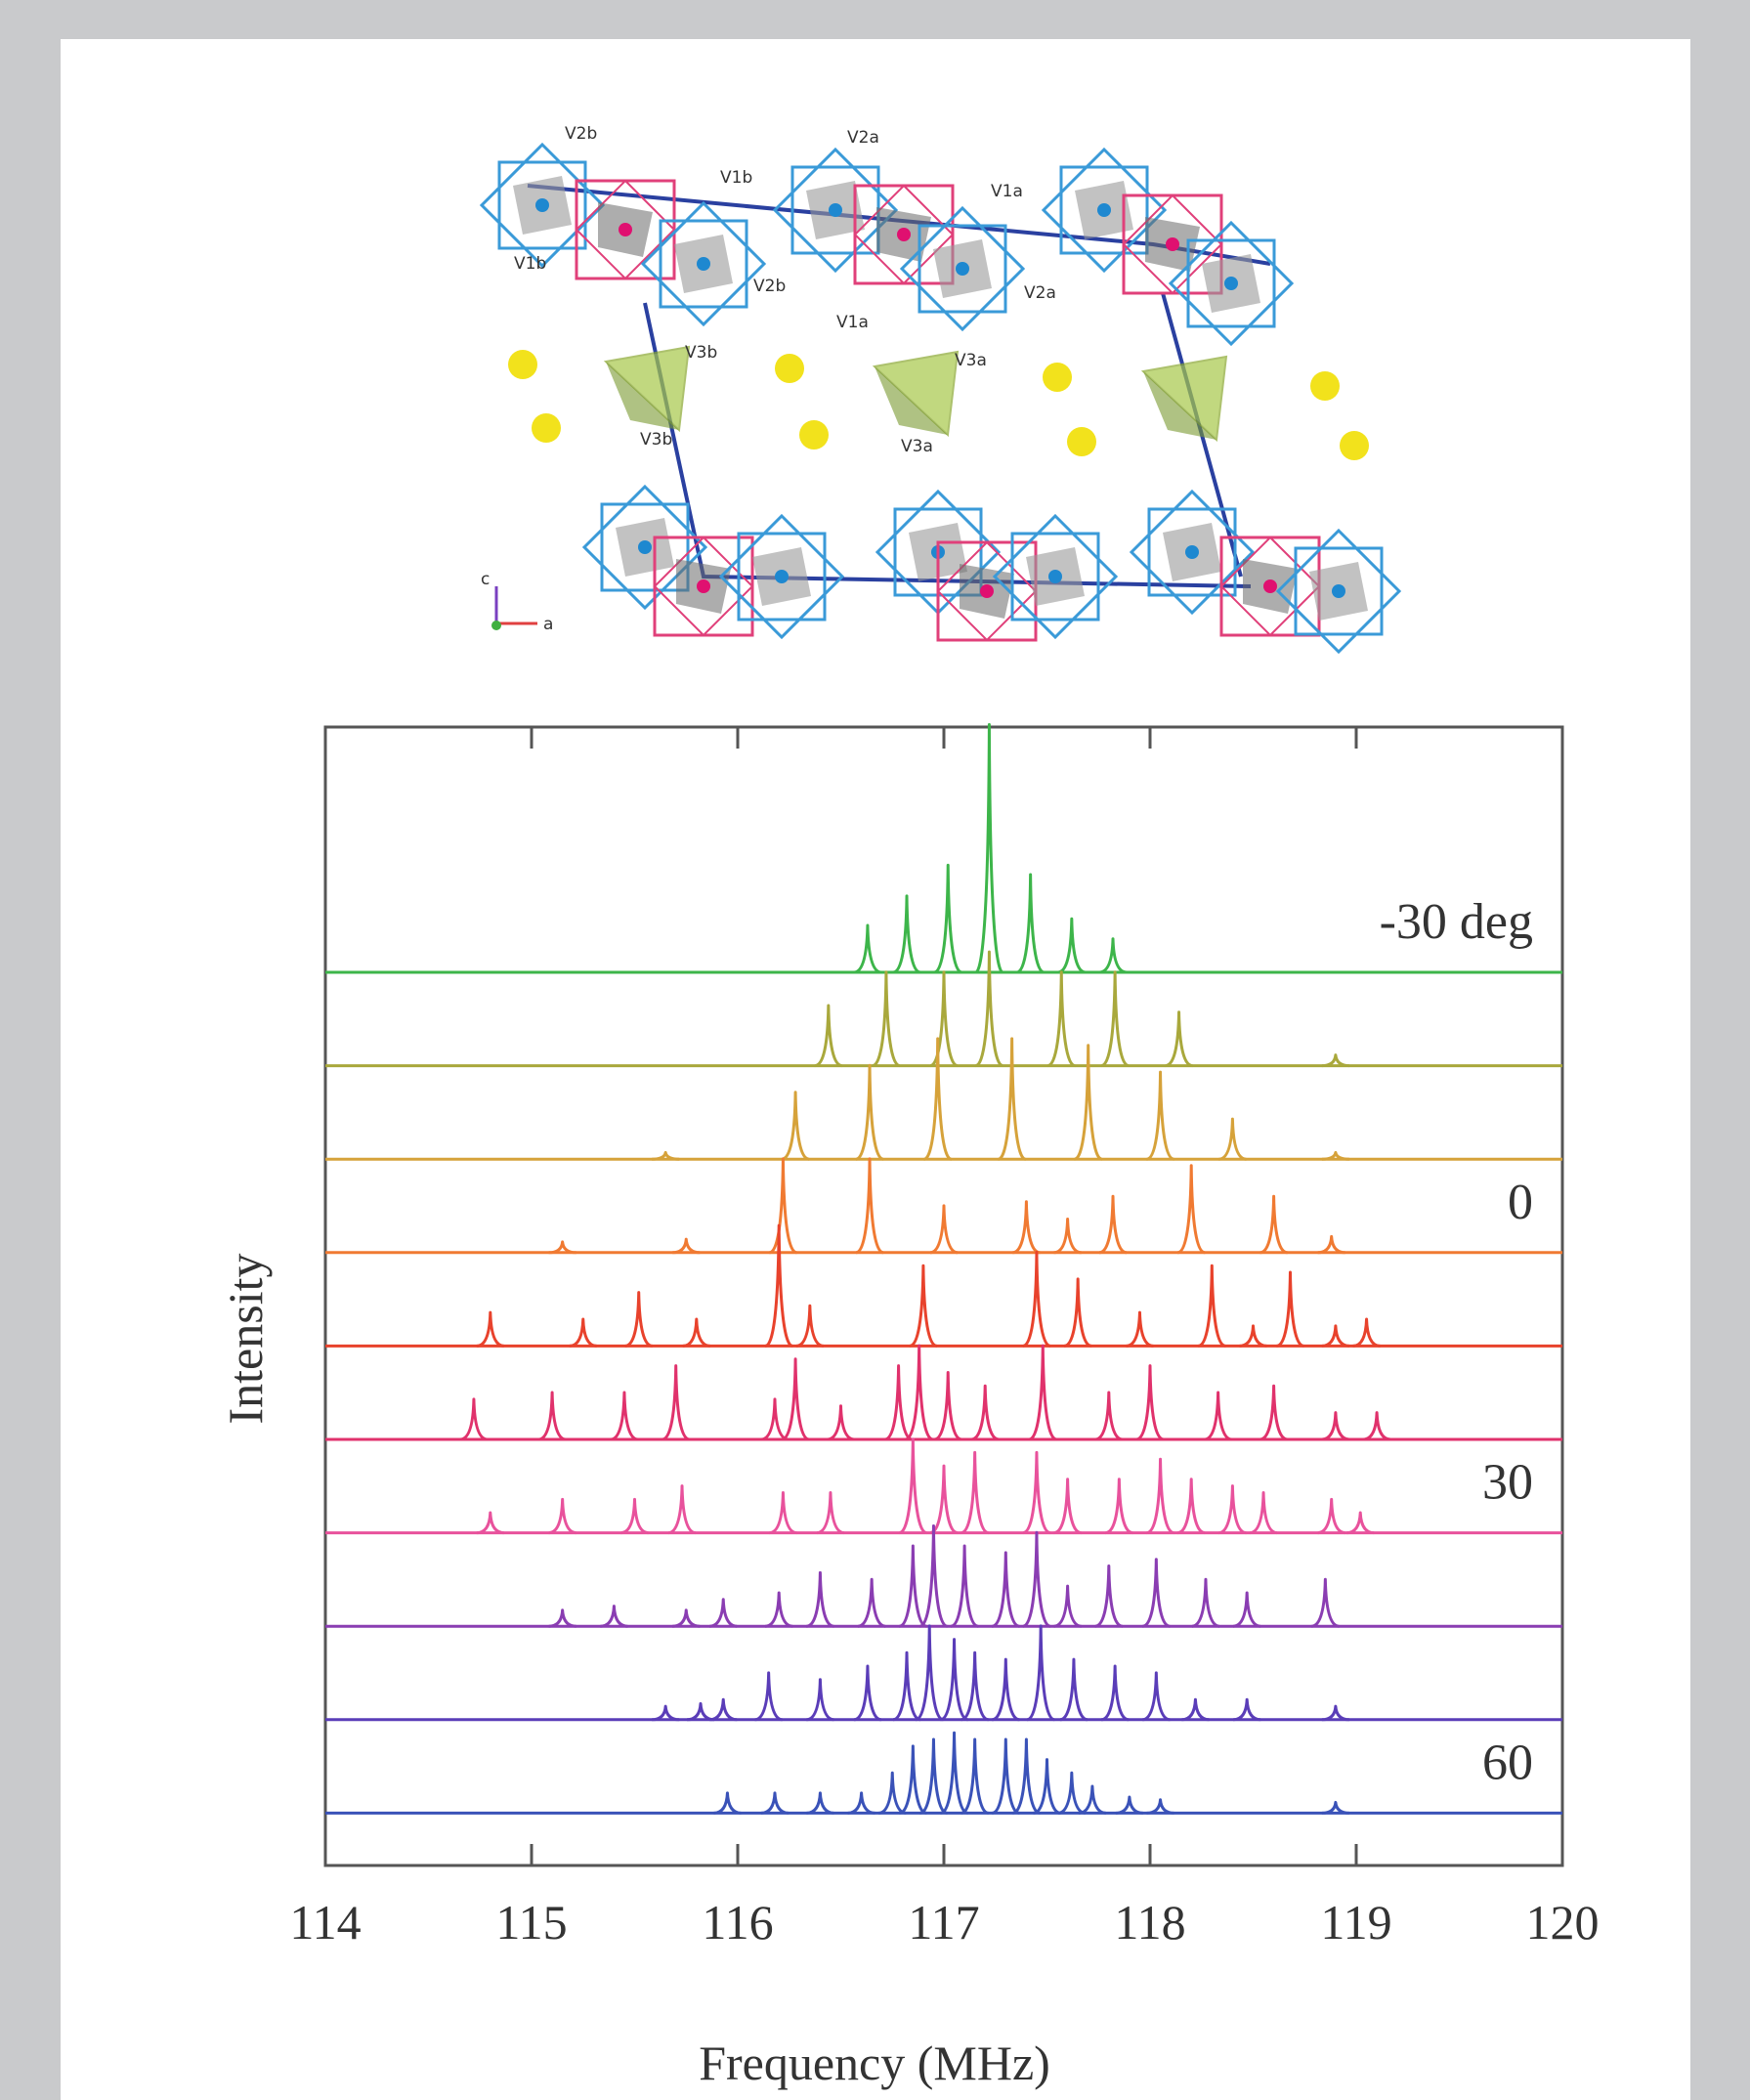 The image size is (1750, 2100). Describe the element at coordinates (917, 446) in the screenshot. I see `structure-label: V3a` at that location.